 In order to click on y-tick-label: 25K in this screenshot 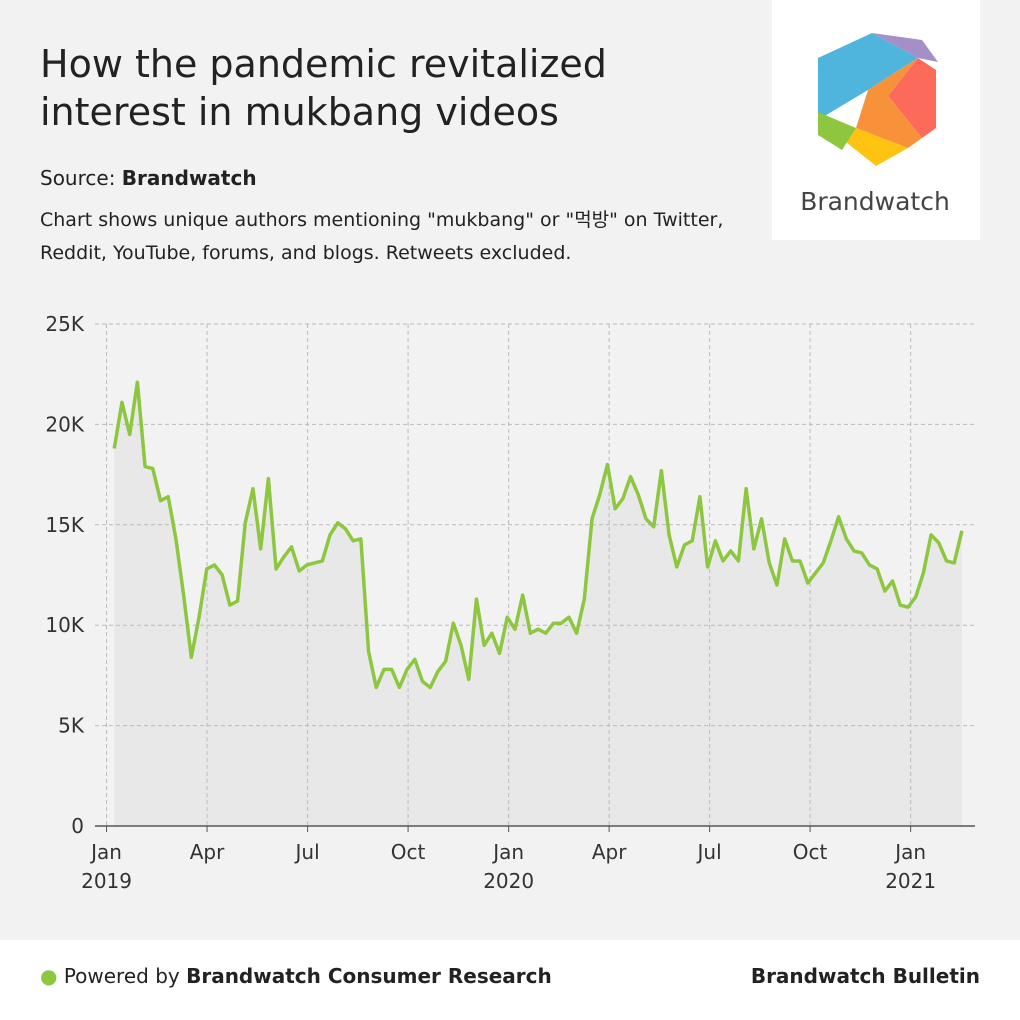, I will do `click(64, 324)`.